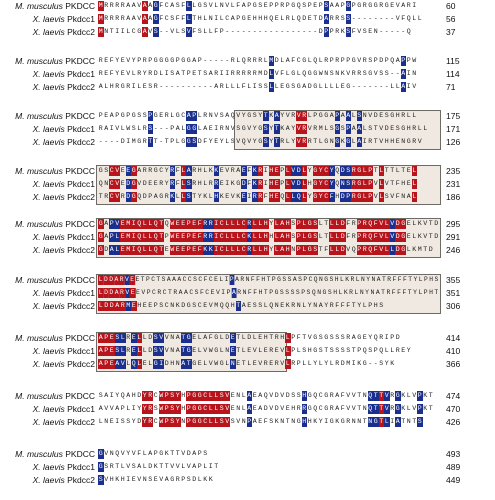 The image size is (495, 500). I want to click on residue: Q, so click(408, 18).